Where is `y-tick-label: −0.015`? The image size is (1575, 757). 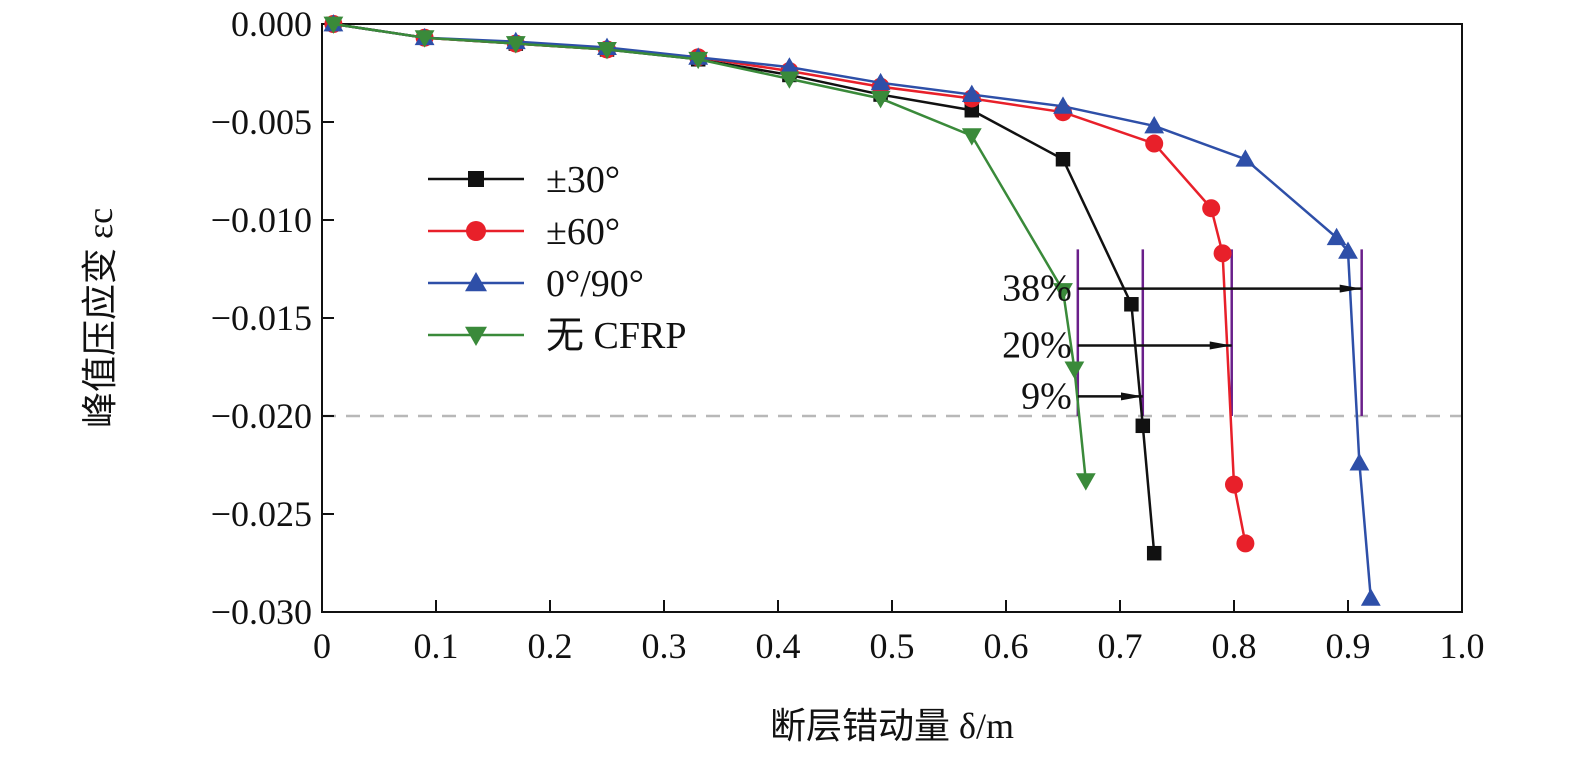 y-tick-label: −0.015 is located at coordinates (261, 318).